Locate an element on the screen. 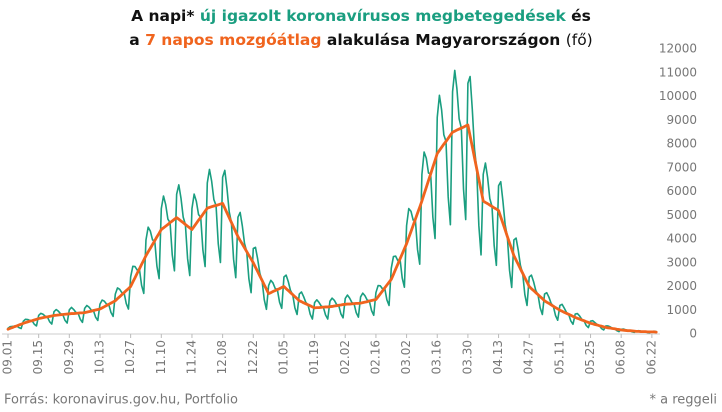  x-tick-label: 05.25 is located at coordinates (590, 357).